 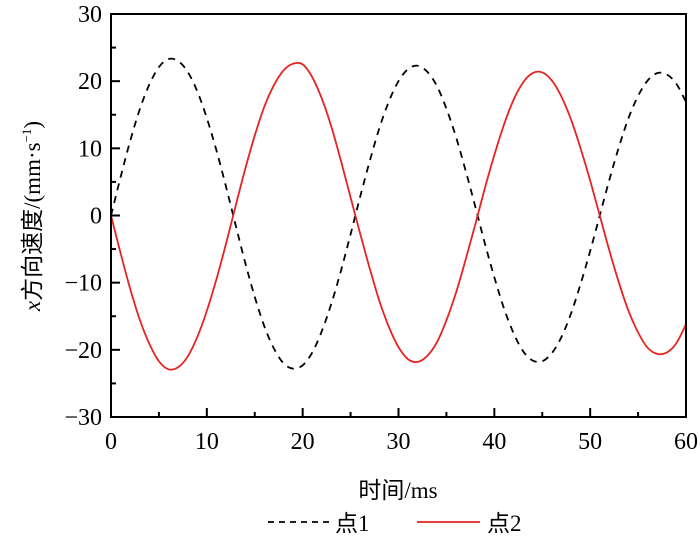 What do you see at coordinates (96, 217) in the screenshot?
I see `y-tick-label: 0` at bounding box center [96, 217].